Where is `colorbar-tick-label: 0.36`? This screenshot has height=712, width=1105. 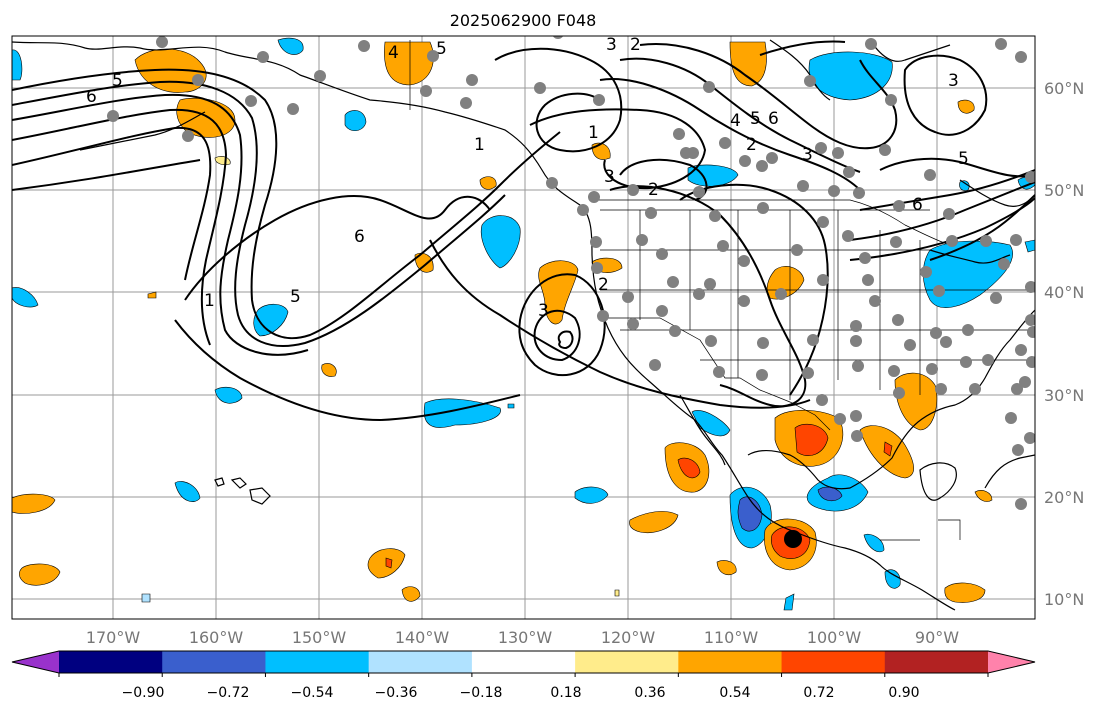 colorbar-tick-label: 0.36 is located at coordinates (649, 693).